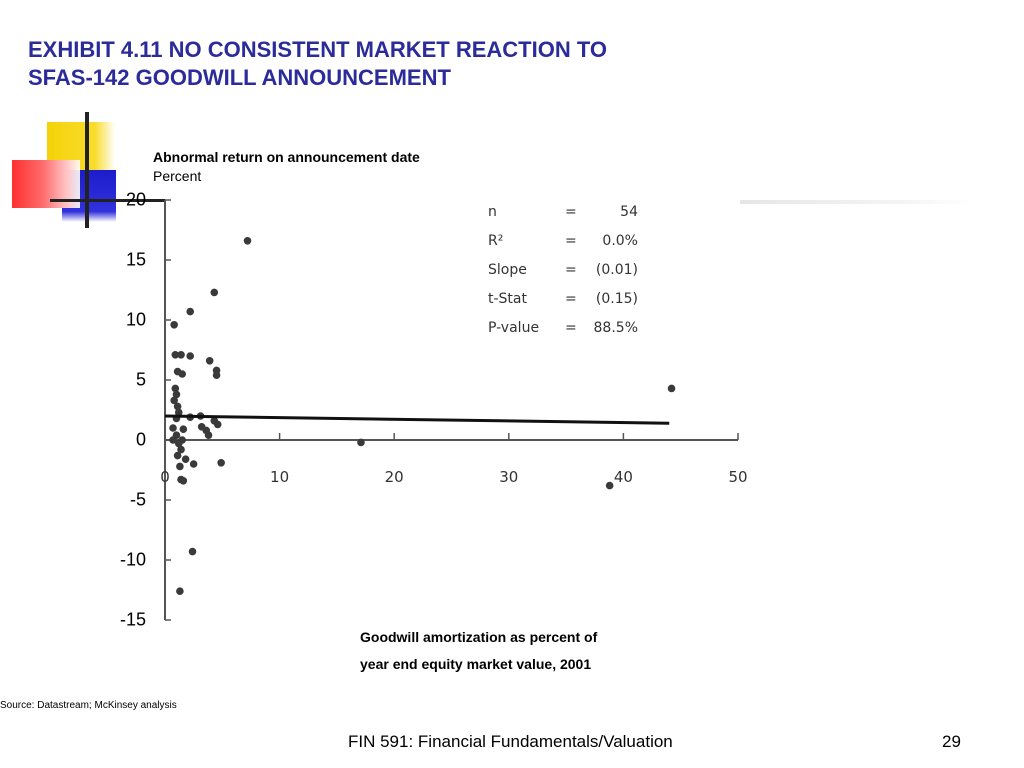 The image size is (1024, 768). I want to click on decor-fade-line, so click(855, 202).